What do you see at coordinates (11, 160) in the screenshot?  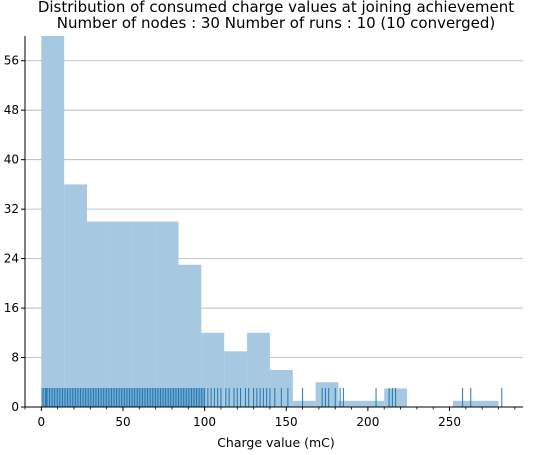 I see `y-tick-label: 40` at bounding box center [11, 160].